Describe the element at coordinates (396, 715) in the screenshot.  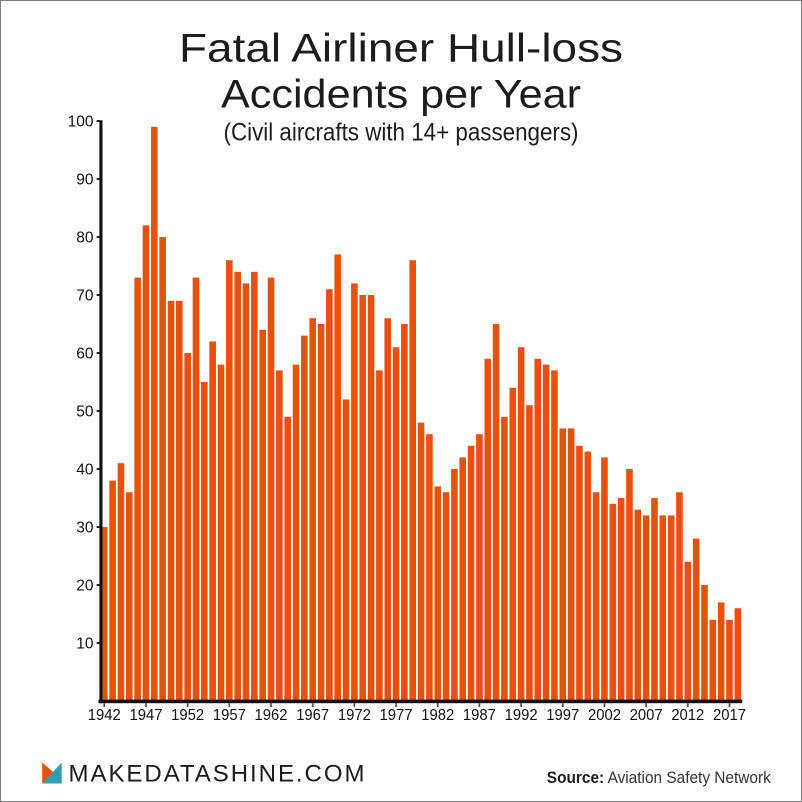
I see `svg-text: 1977` at that location.